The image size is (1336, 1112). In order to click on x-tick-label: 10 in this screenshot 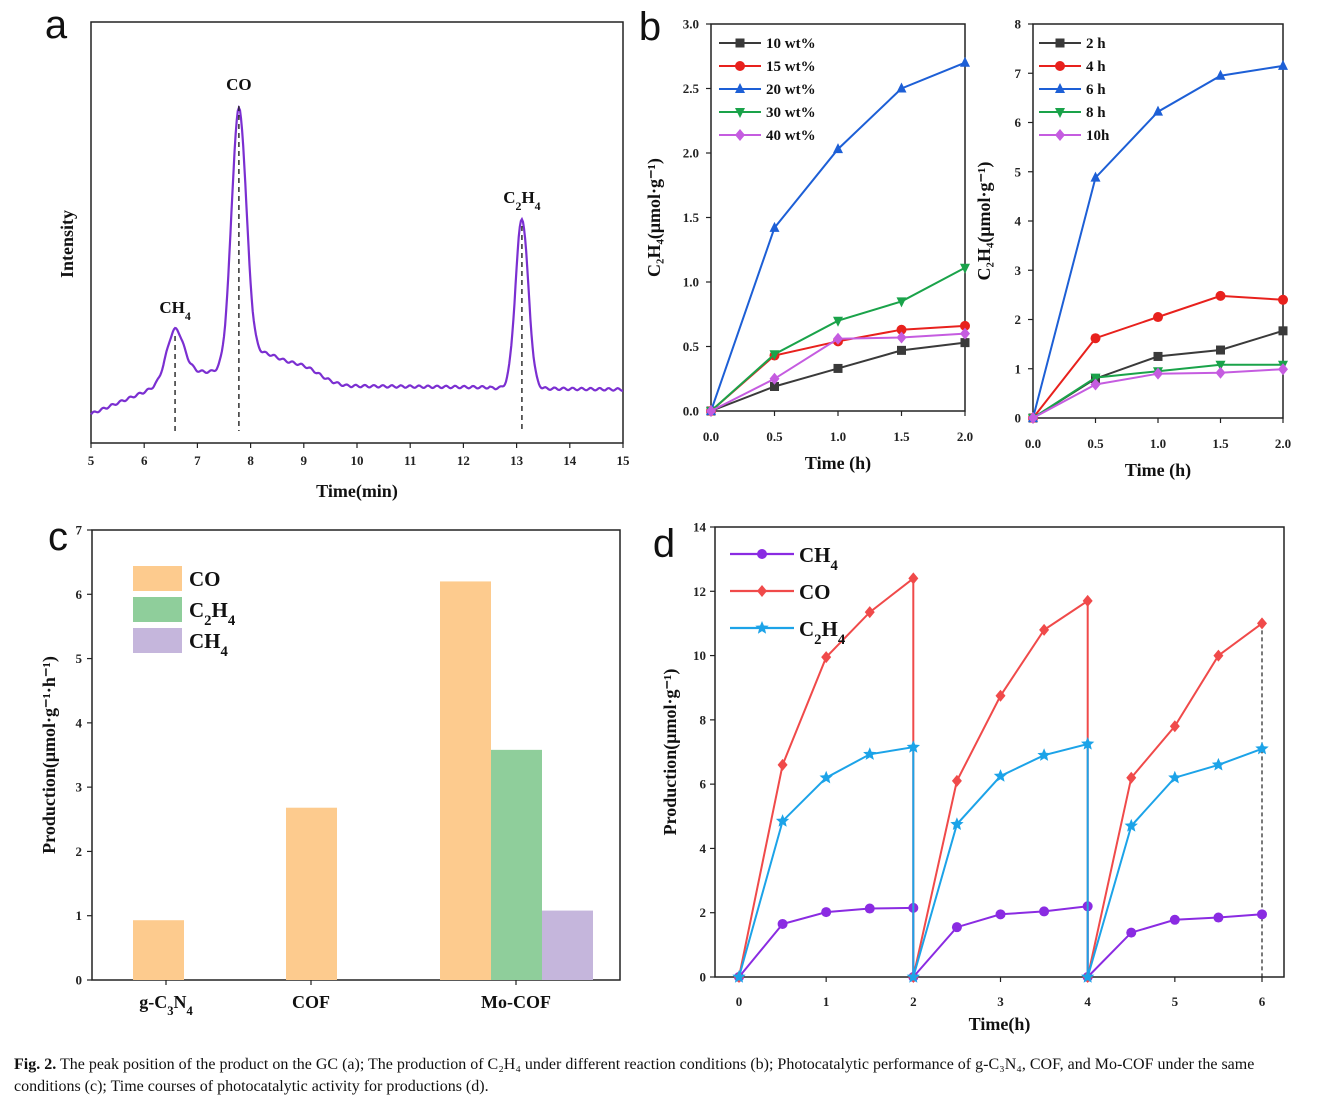, I will do `click(357, 460)`.